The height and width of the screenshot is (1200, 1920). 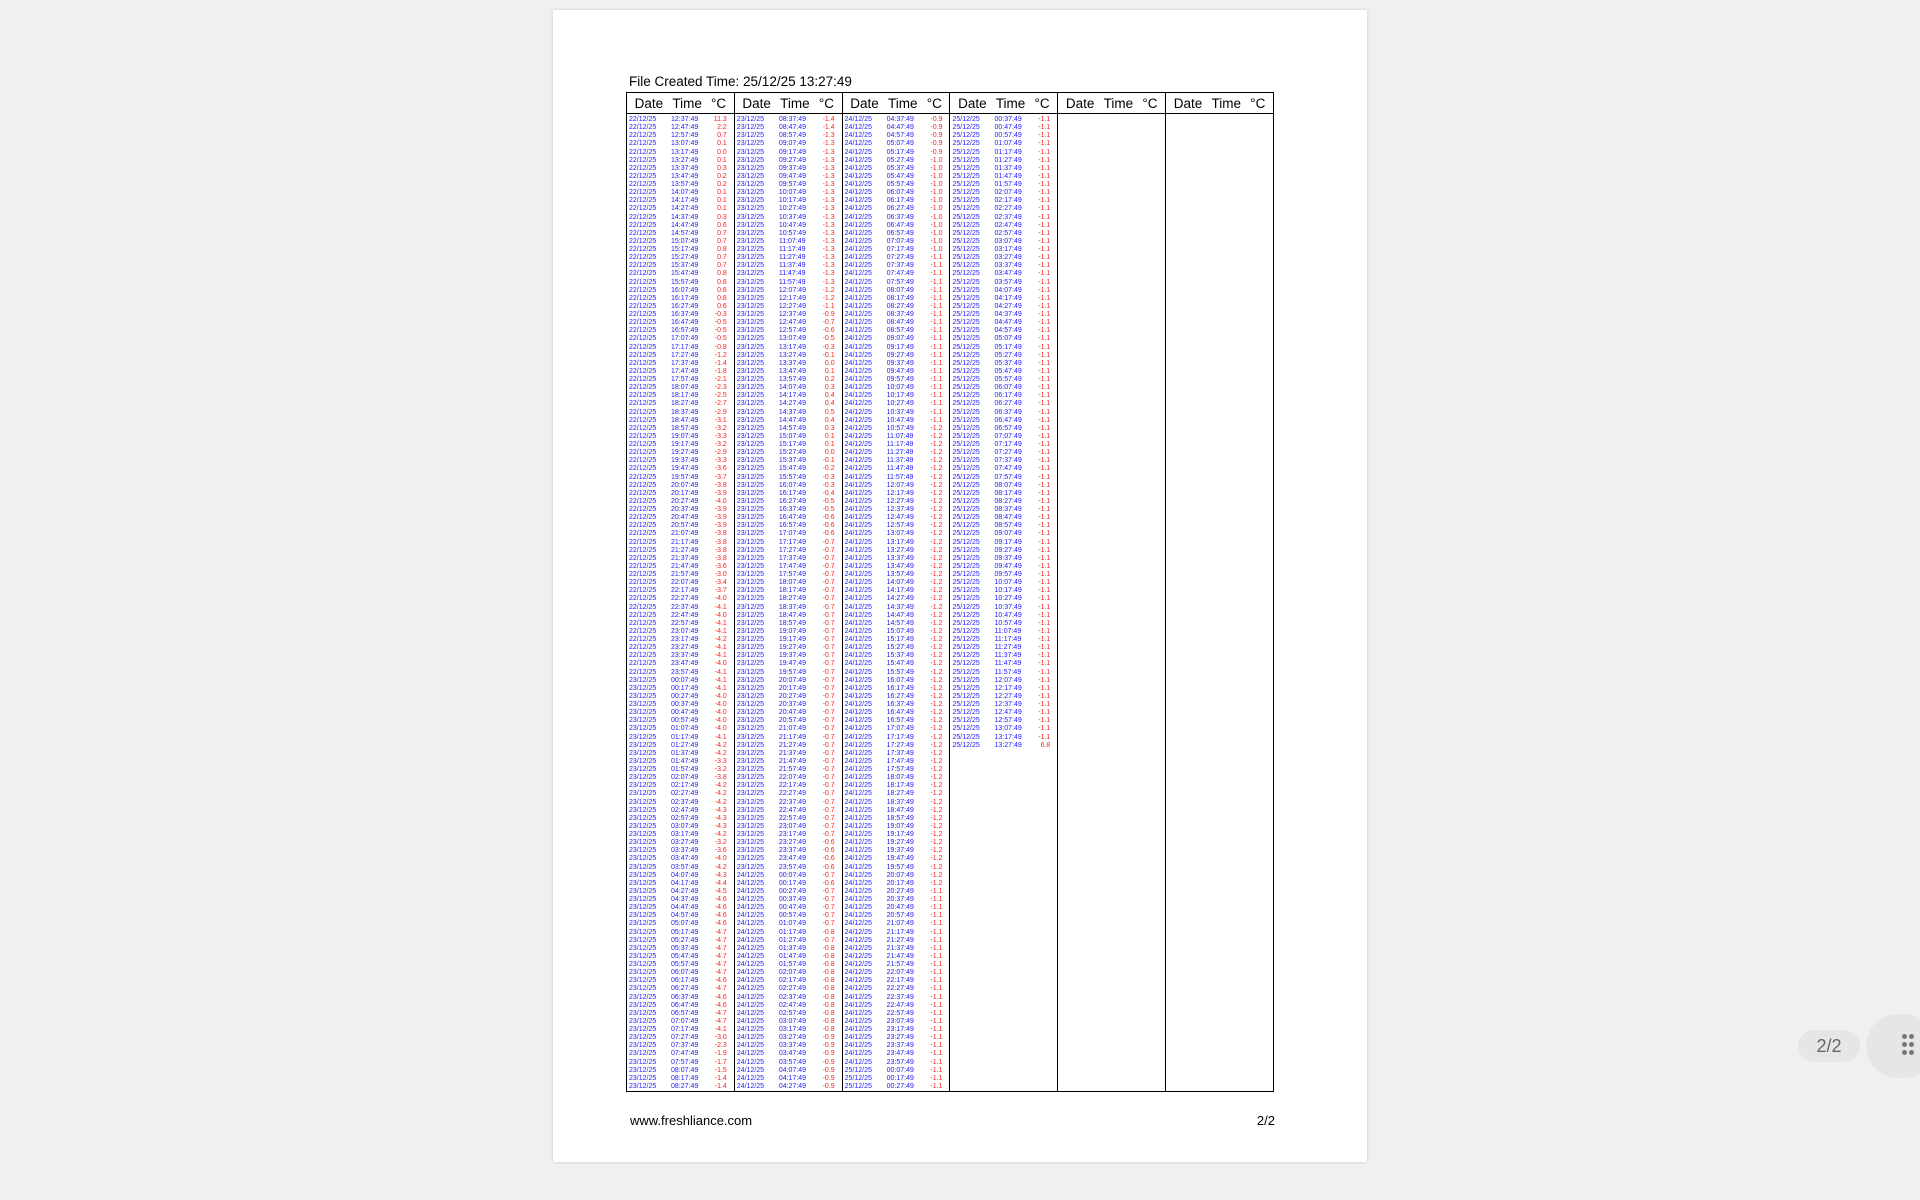 I want to click on cell-temp: -0.9, so click(x=936, y=136).